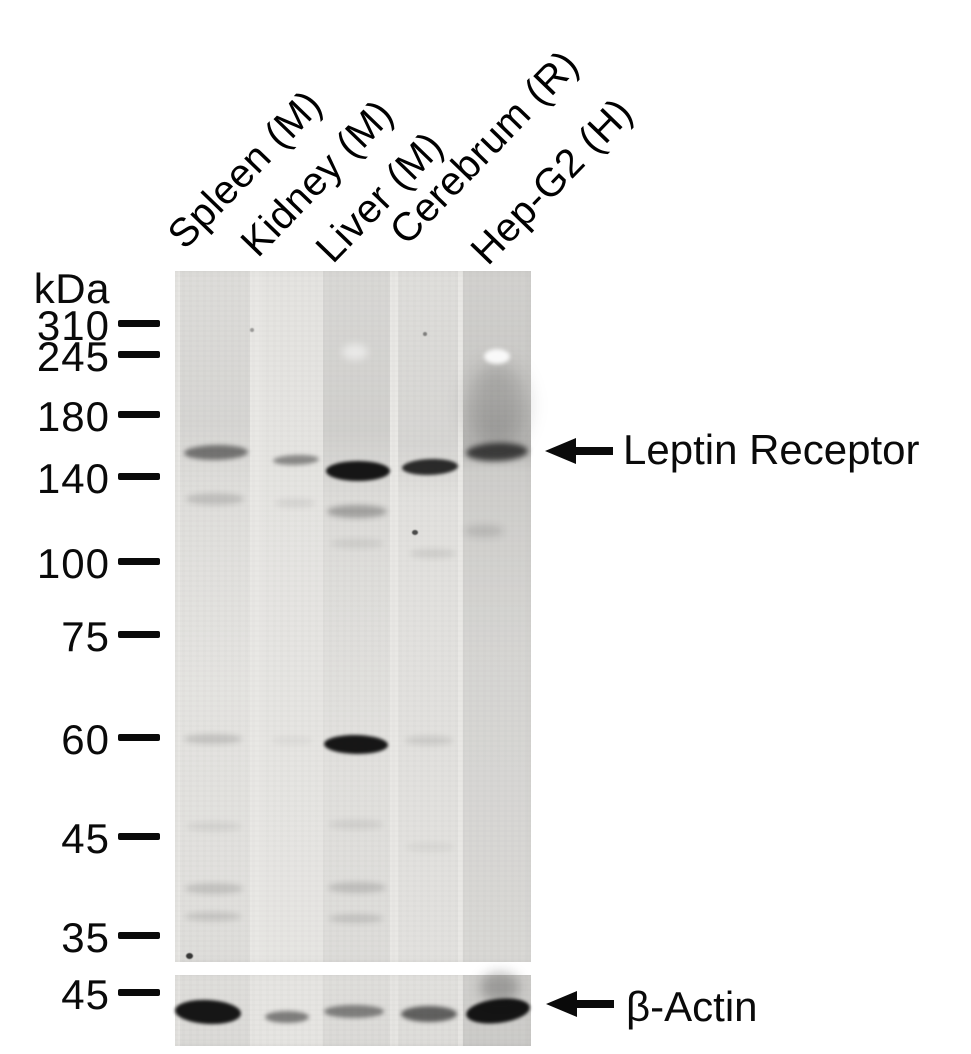  I want to click on marker-value-8: 45, so click(85, 838).